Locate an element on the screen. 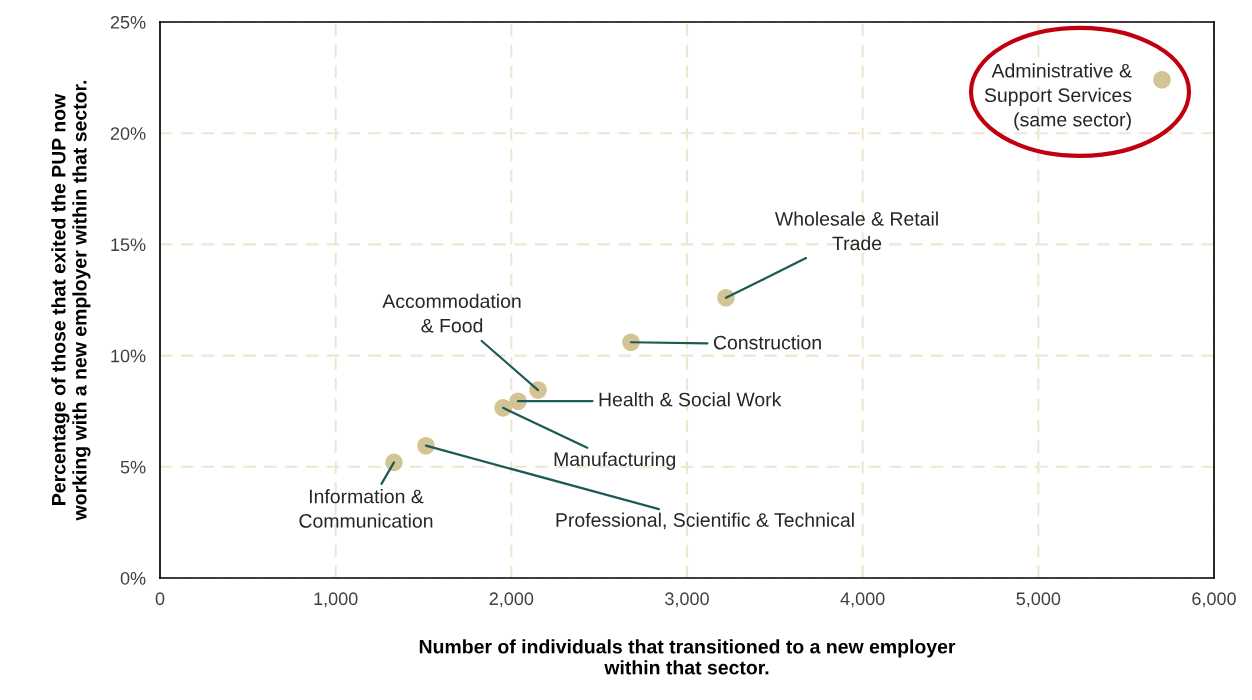 The image size is (1252, 700). y-tick-label: 15% is located at coordinates (128, 245).